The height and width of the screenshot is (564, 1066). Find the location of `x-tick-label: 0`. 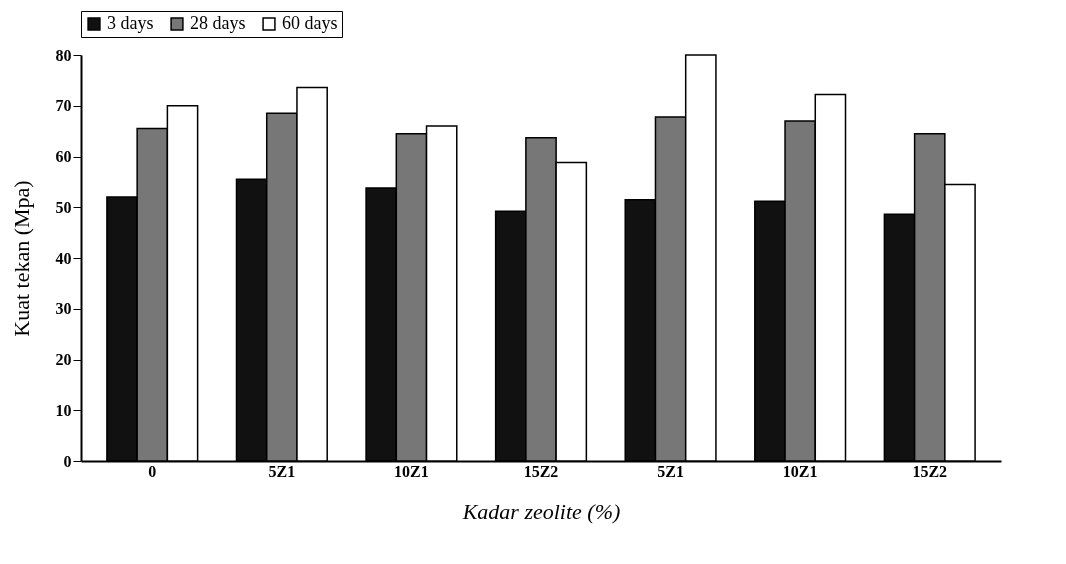

x-tick-label: 0 is located at coordinates (152, 471).